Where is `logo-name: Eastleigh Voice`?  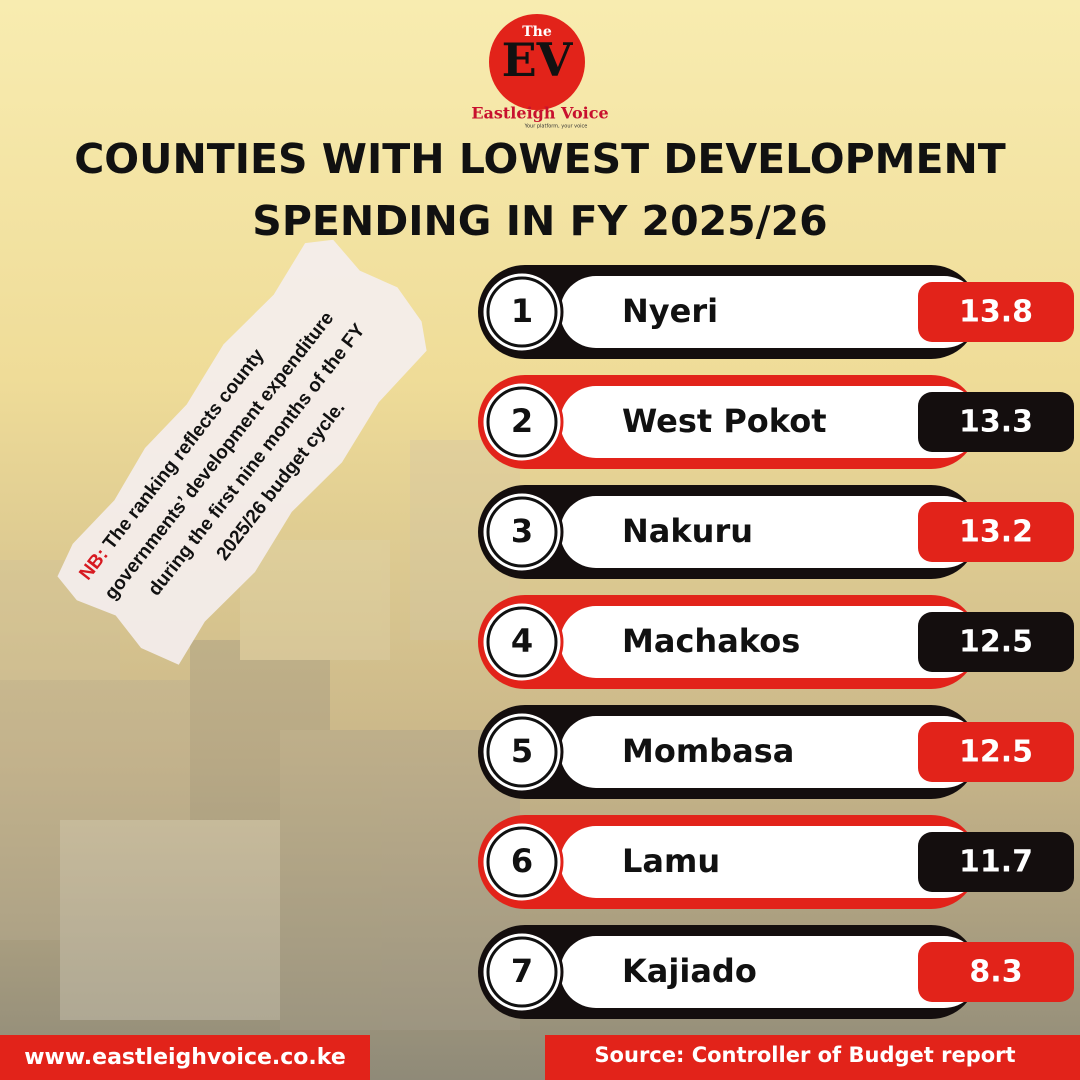 logo-name: Eastleigh Voice is located at coordinates (539, 113).